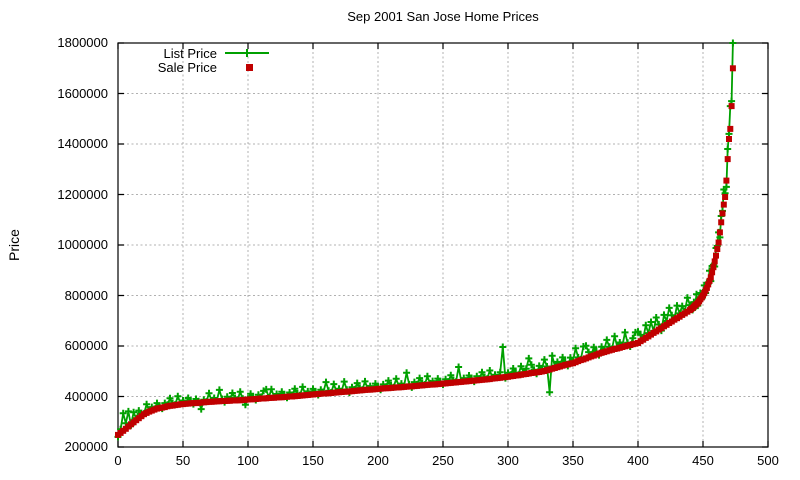  I want to click on legend-item-list-price: List Price, so click(196, 53).